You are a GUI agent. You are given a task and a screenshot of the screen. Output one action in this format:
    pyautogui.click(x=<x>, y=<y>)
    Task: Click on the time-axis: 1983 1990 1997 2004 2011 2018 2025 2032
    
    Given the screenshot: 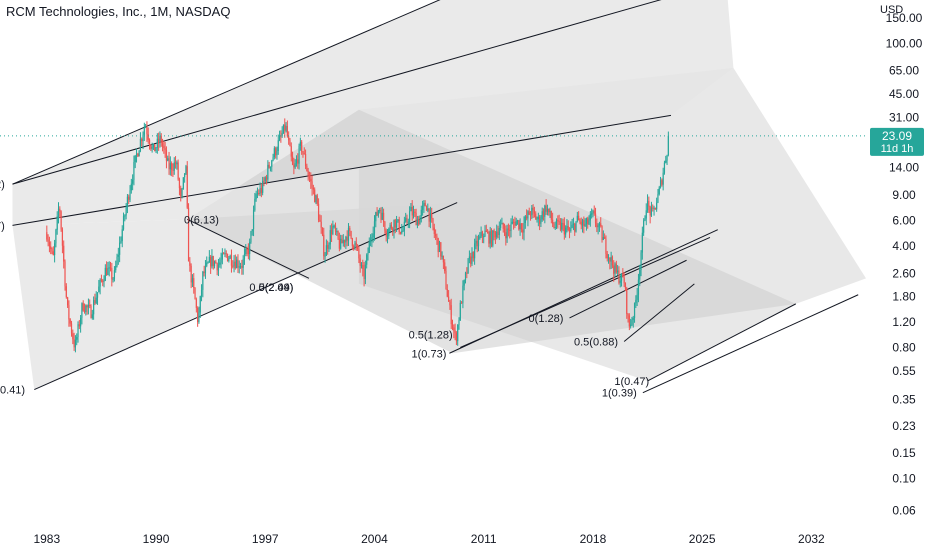 What is the action you would take?
    pyautogui.click(x=466, y=536)
    